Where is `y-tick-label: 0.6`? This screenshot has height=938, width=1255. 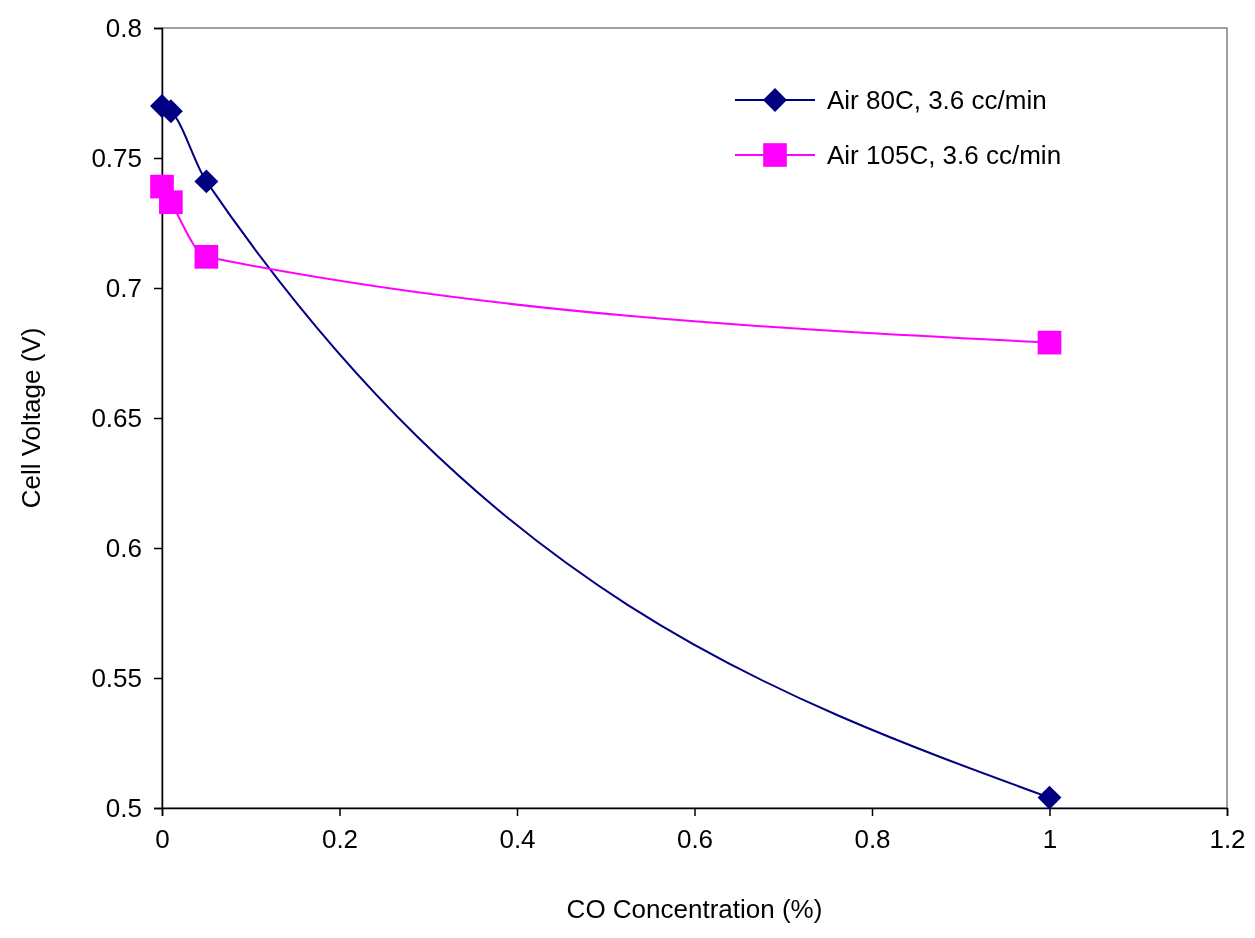 y-tick-label: 0.6 is located at coordinates (123, 547).